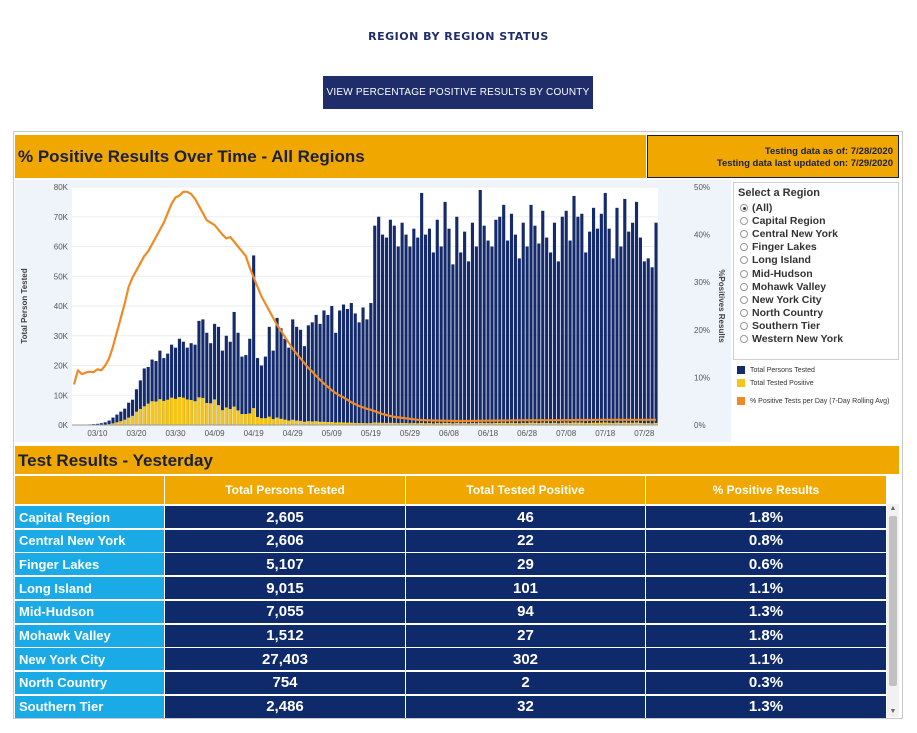 Image resolution: width=917 pixels, height=733 pixels. I want to click on table-cell-pct: 0.3%, so click(766, 682).